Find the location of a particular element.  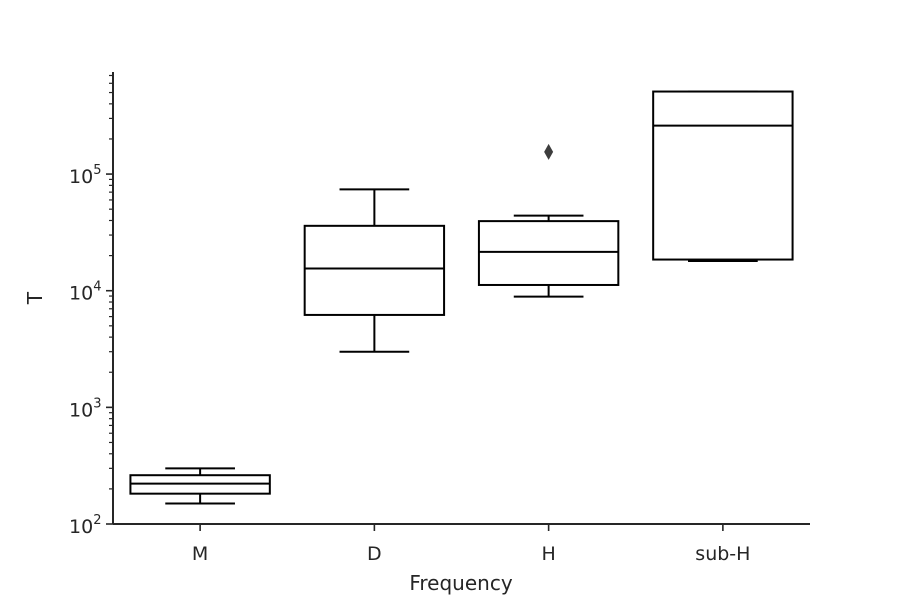

box-group-D is located at coordinates (374, 270).